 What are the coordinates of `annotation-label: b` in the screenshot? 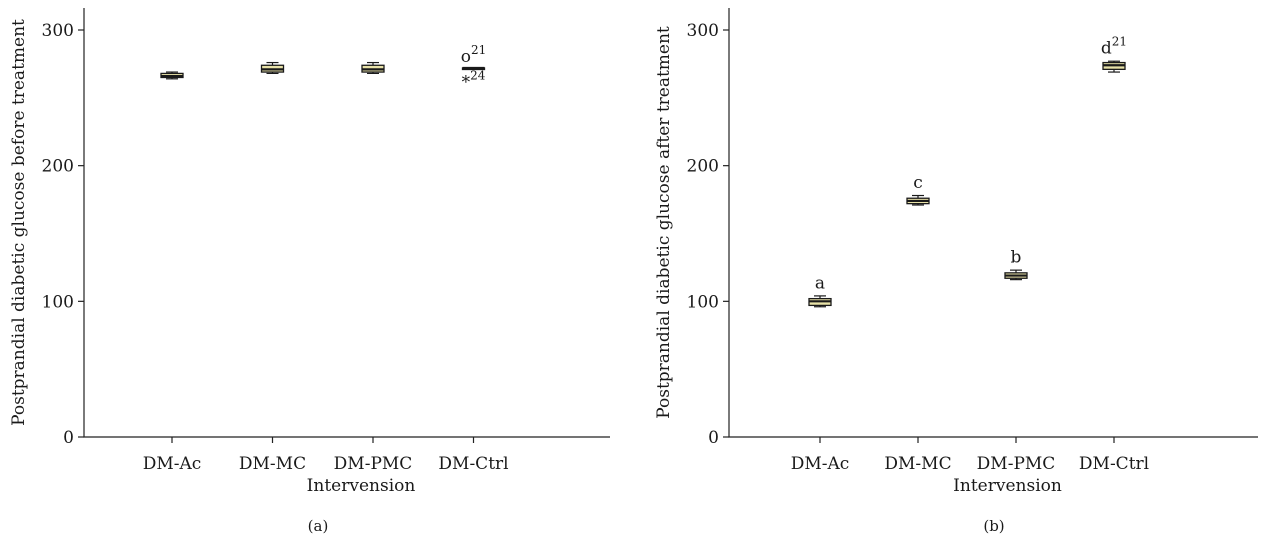 It's located at (1016, 258).